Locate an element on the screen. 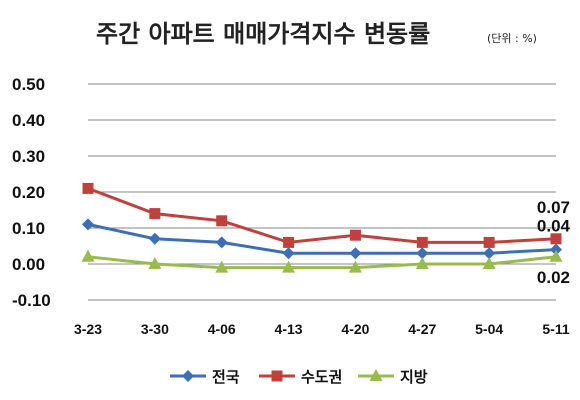 This screenshot has height=400, width=580. data-label: 0.04 is located at coordinates (554, 226).